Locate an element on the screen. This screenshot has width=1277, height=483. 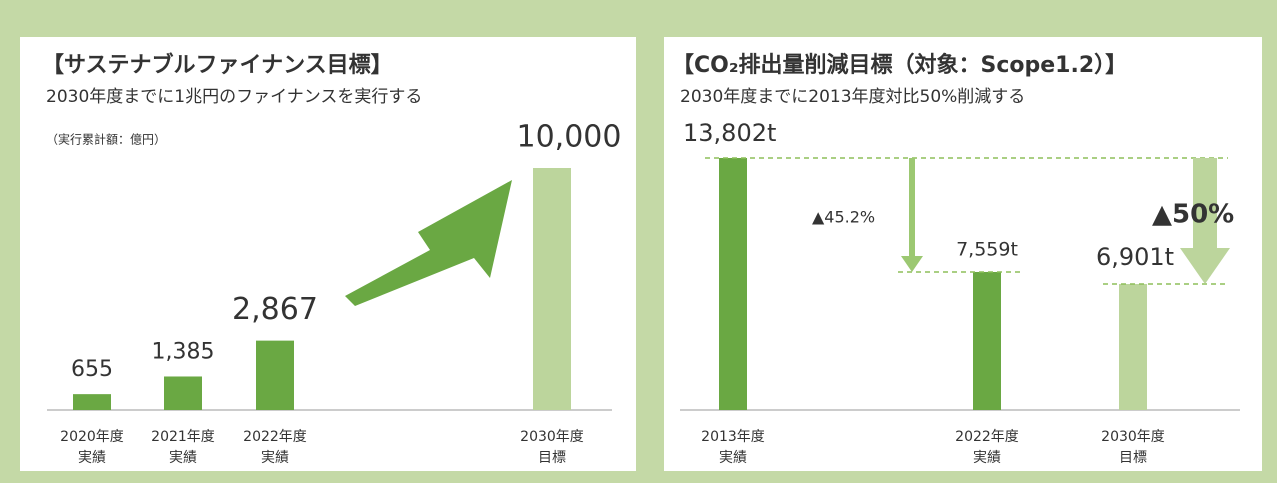
chart-title: 【サステナブルファイナンス目標】 is located at coordinates (217, 65).